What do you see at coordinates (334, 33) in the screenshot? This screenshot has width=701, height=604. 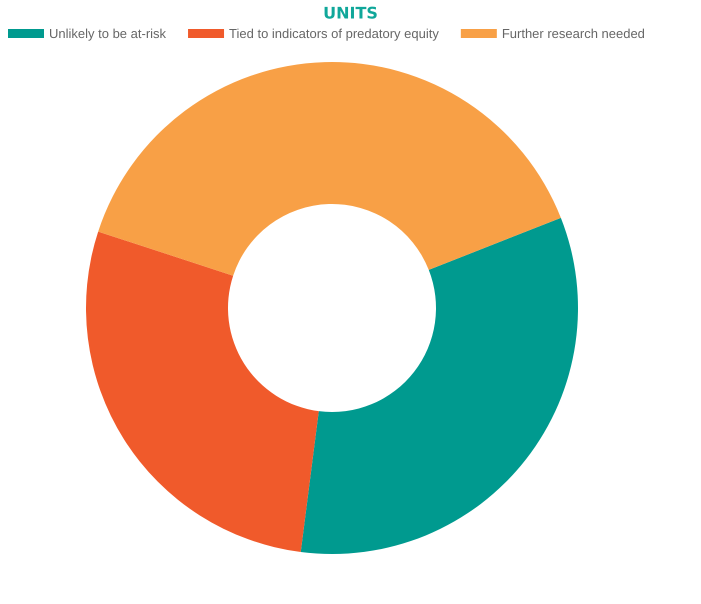 I see `legend-label: Tied to indicators of predatory equity` at bounding box center [334, 33].